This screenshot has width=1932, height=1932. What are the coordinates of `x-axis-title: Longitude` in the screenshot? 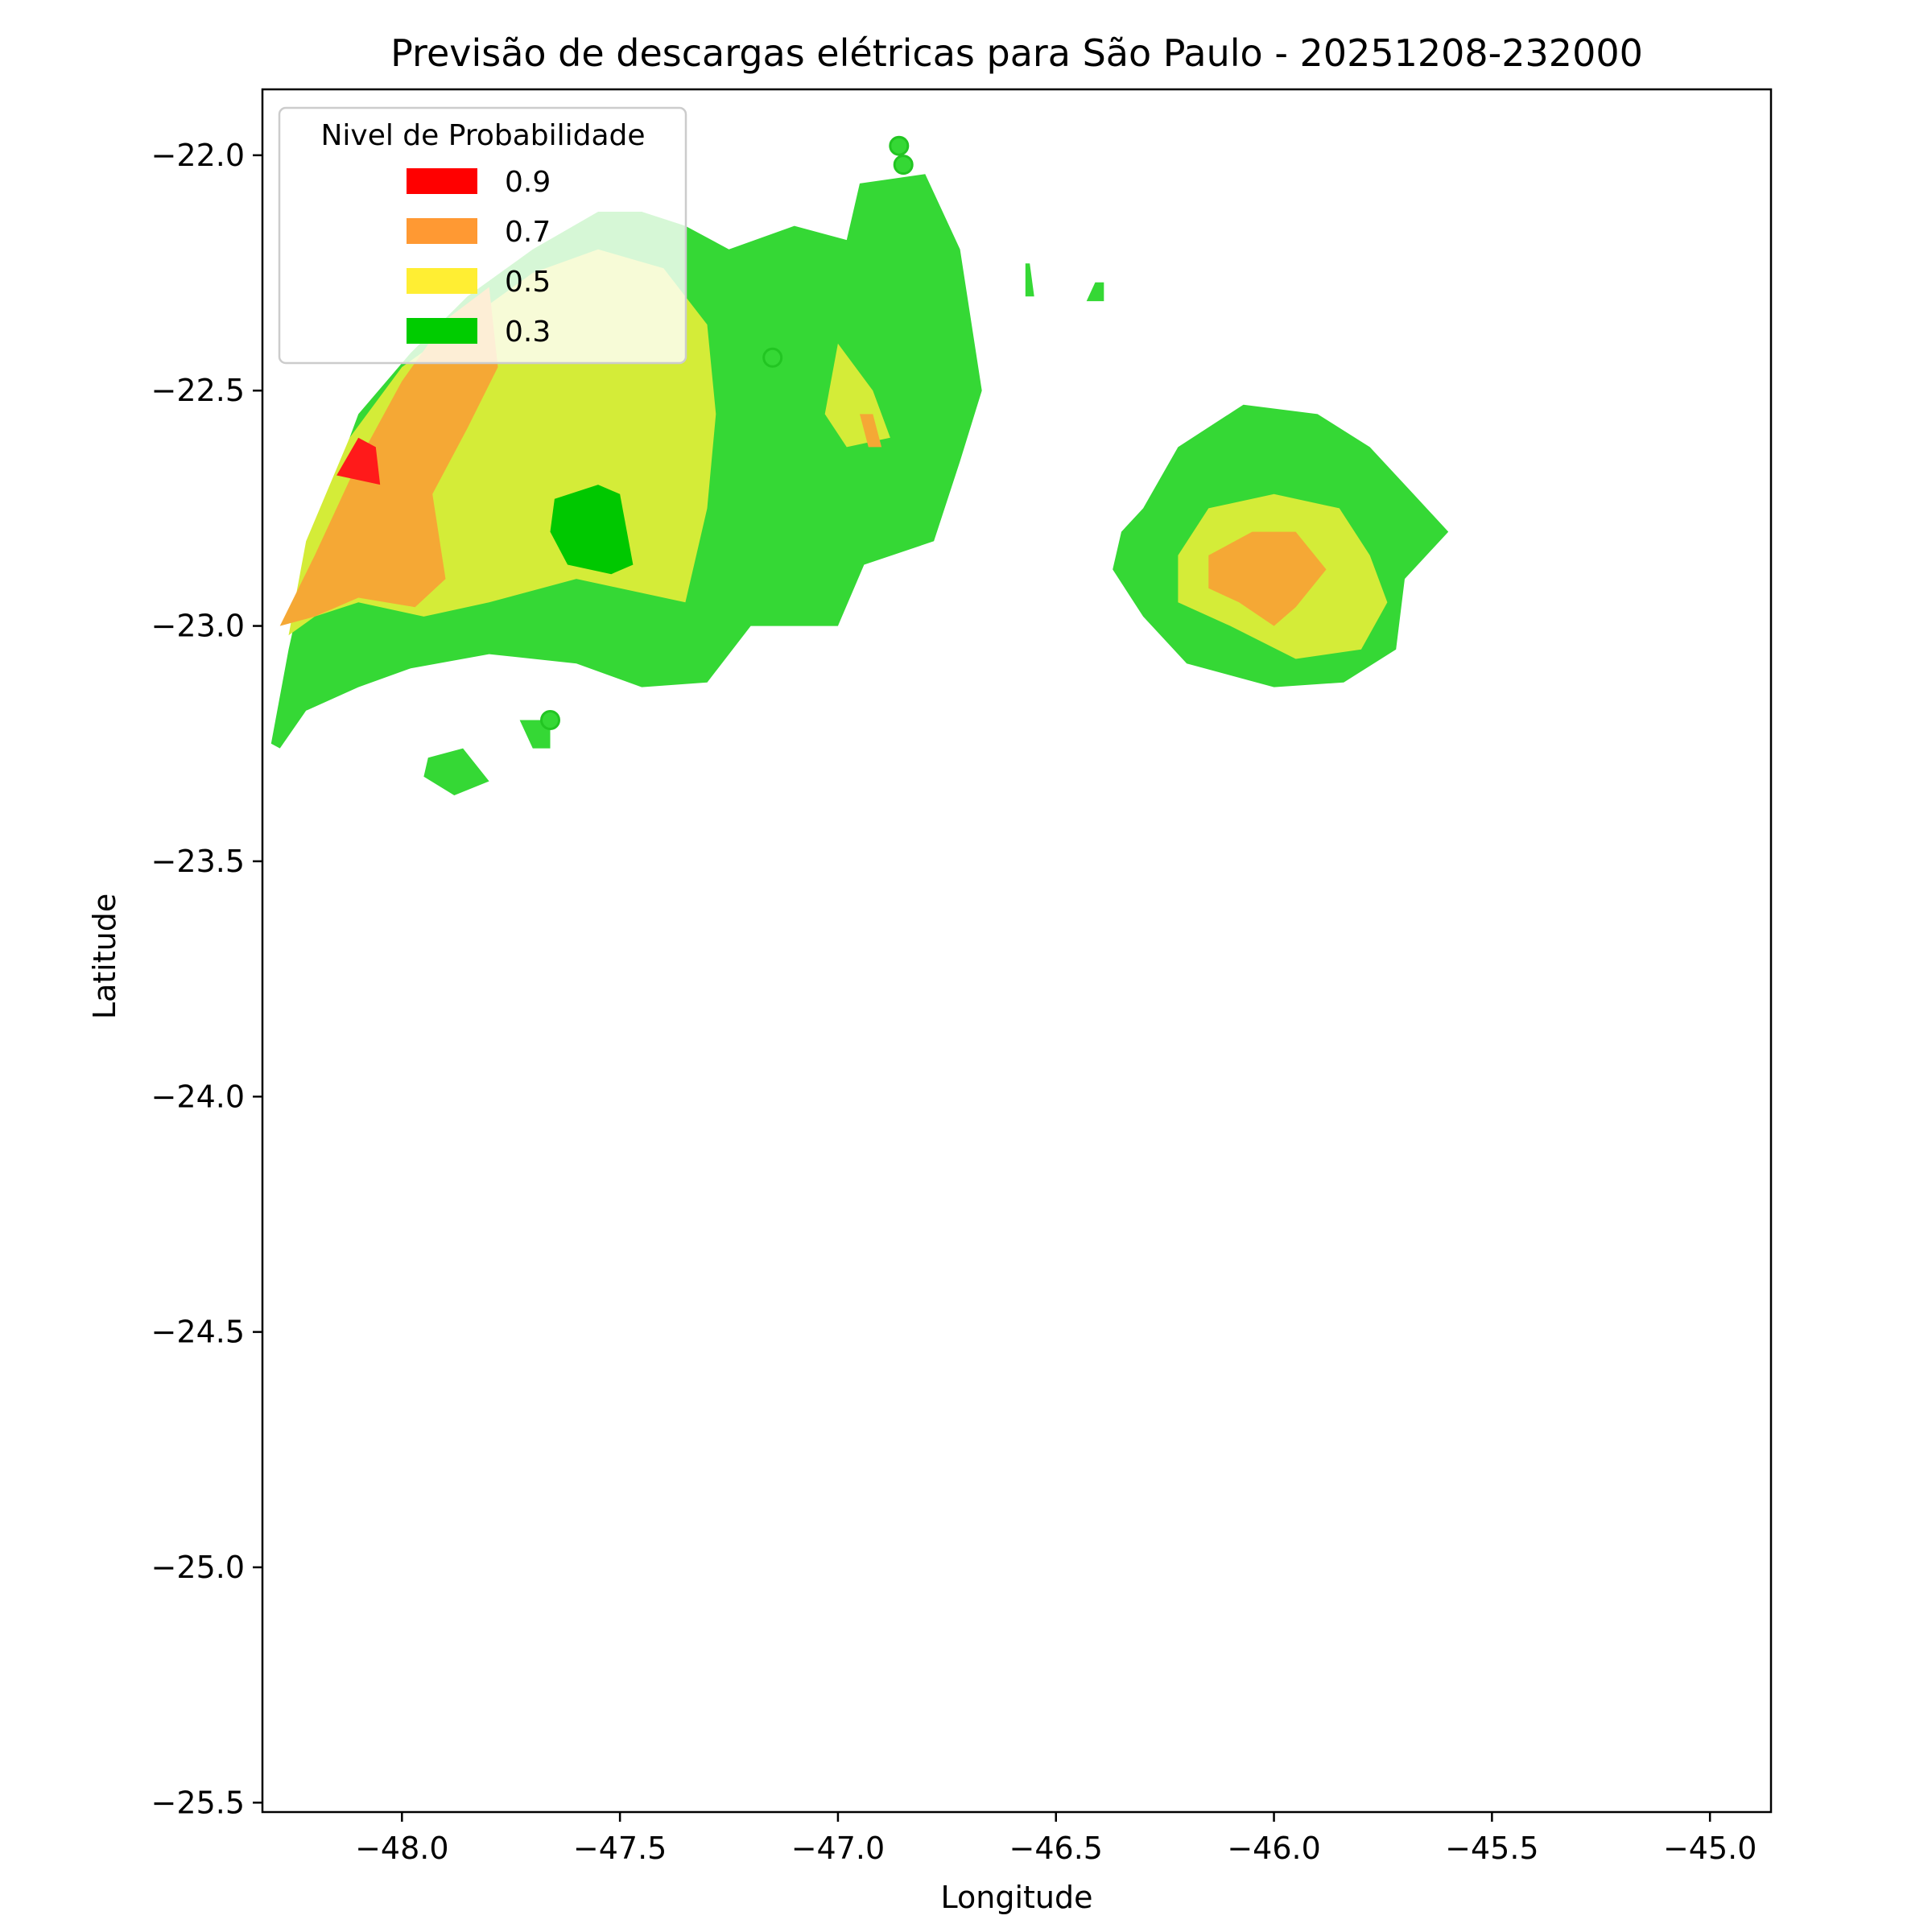 It's located at (1017, 1897).